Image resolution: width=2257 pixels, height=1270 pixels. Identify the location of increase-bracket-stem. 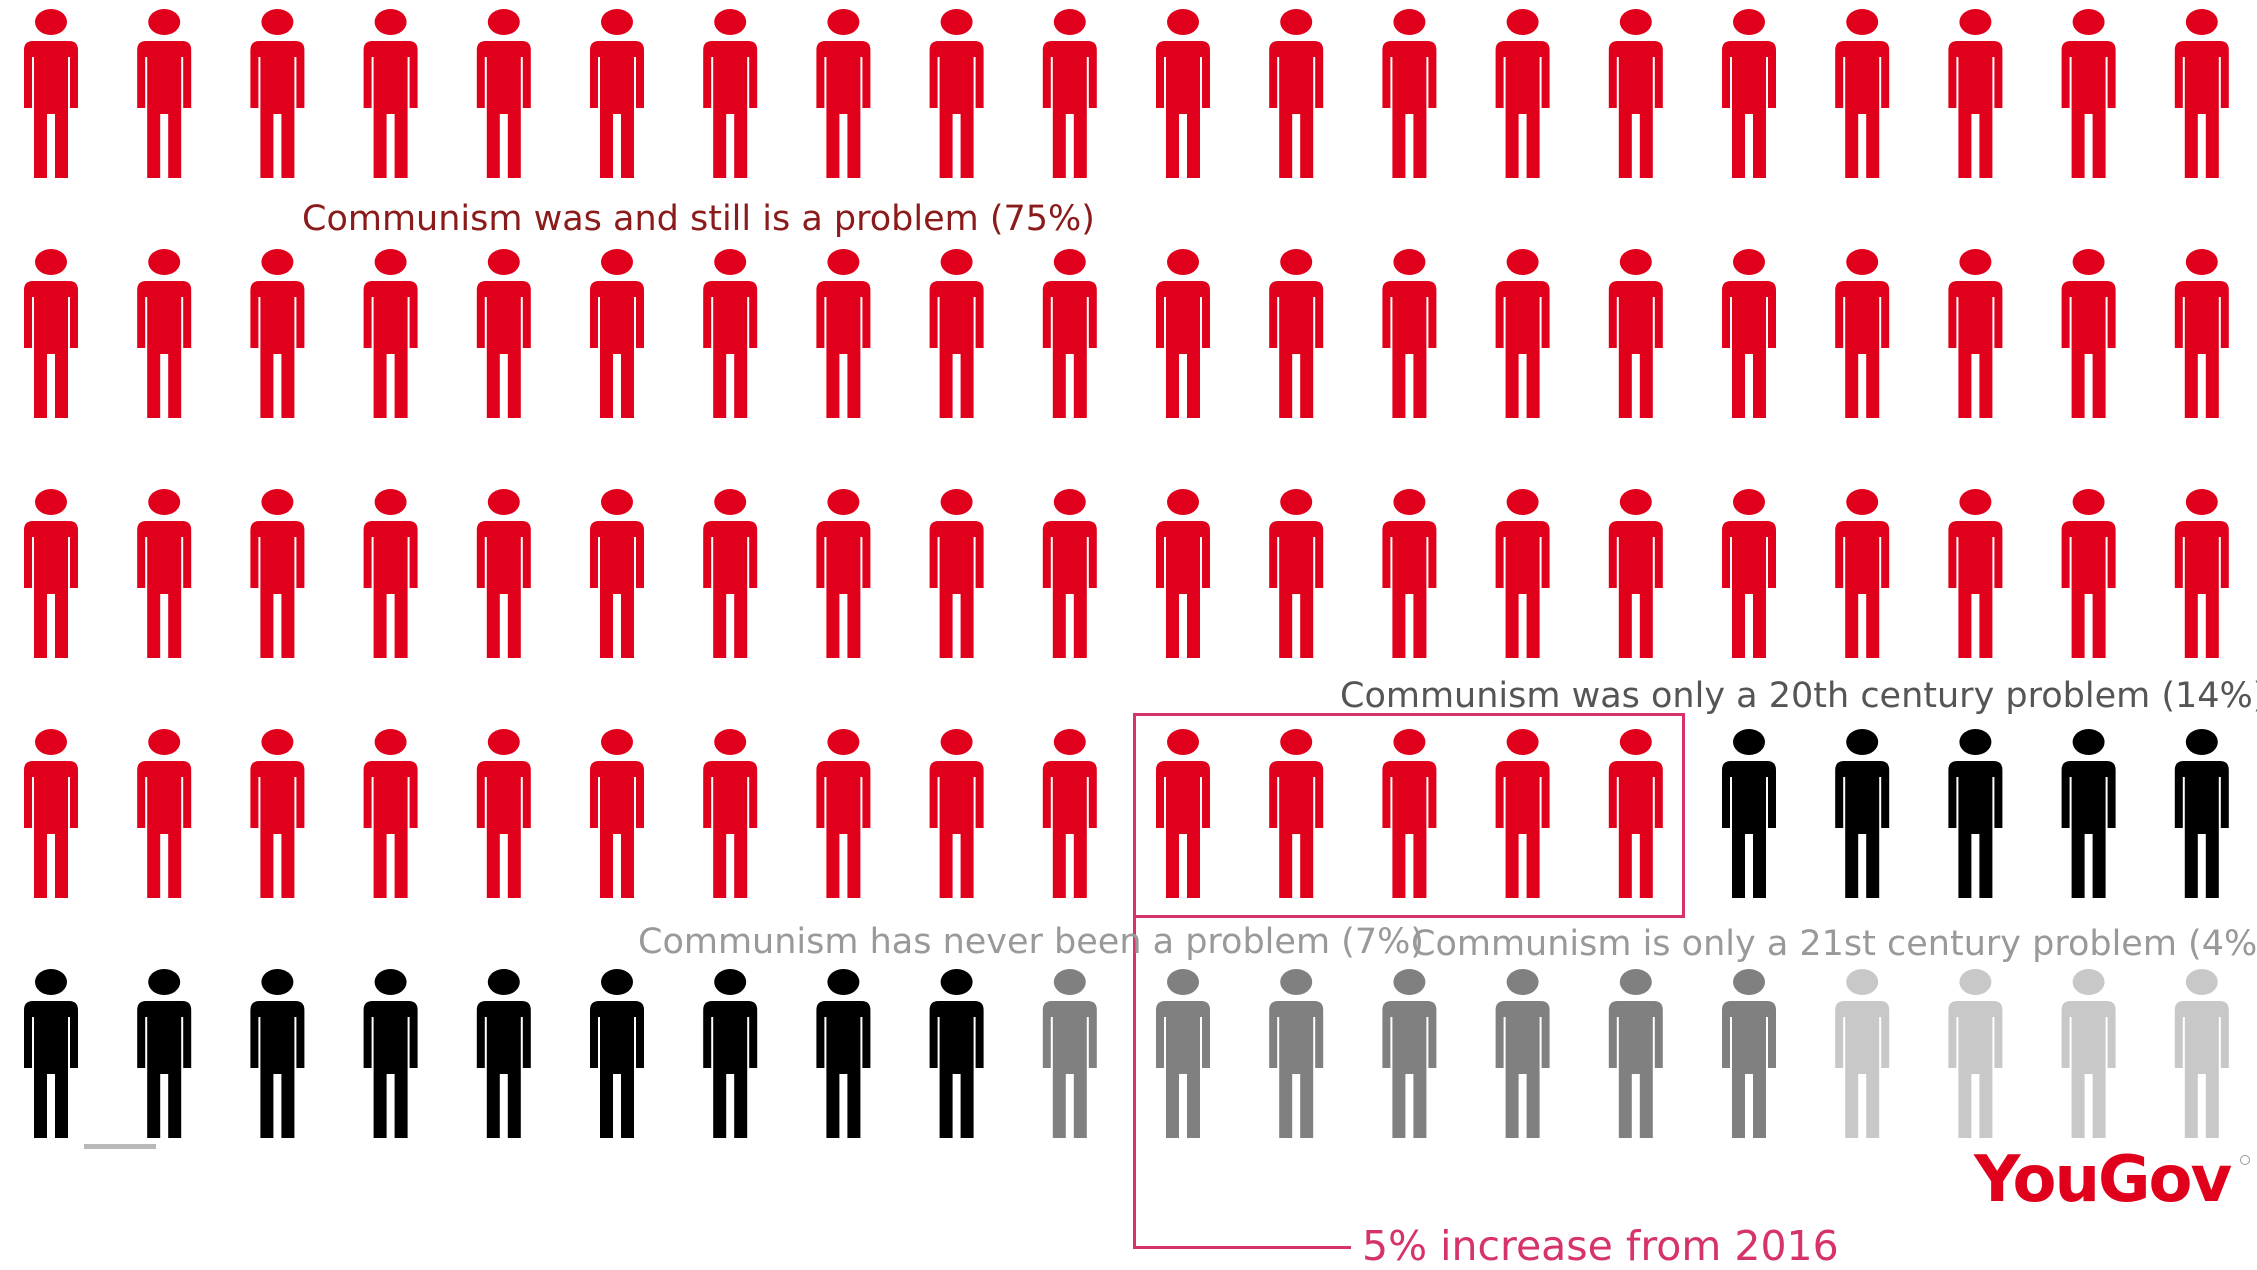
(1134, 1083).